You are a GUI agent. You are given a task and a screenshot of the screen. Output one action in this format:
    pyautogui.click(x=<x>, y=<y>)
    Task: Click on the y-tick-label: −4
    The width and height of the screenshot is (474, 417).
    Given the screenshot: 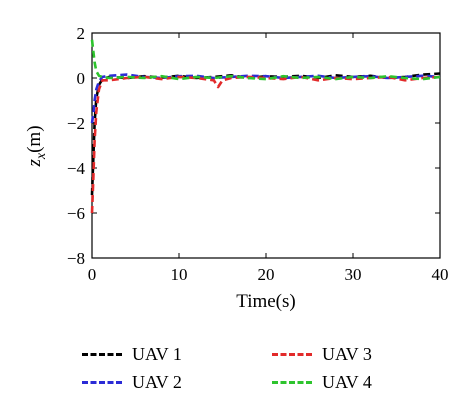 What is the action you would take?
    pyautogui.click(x=76, y=168)
    